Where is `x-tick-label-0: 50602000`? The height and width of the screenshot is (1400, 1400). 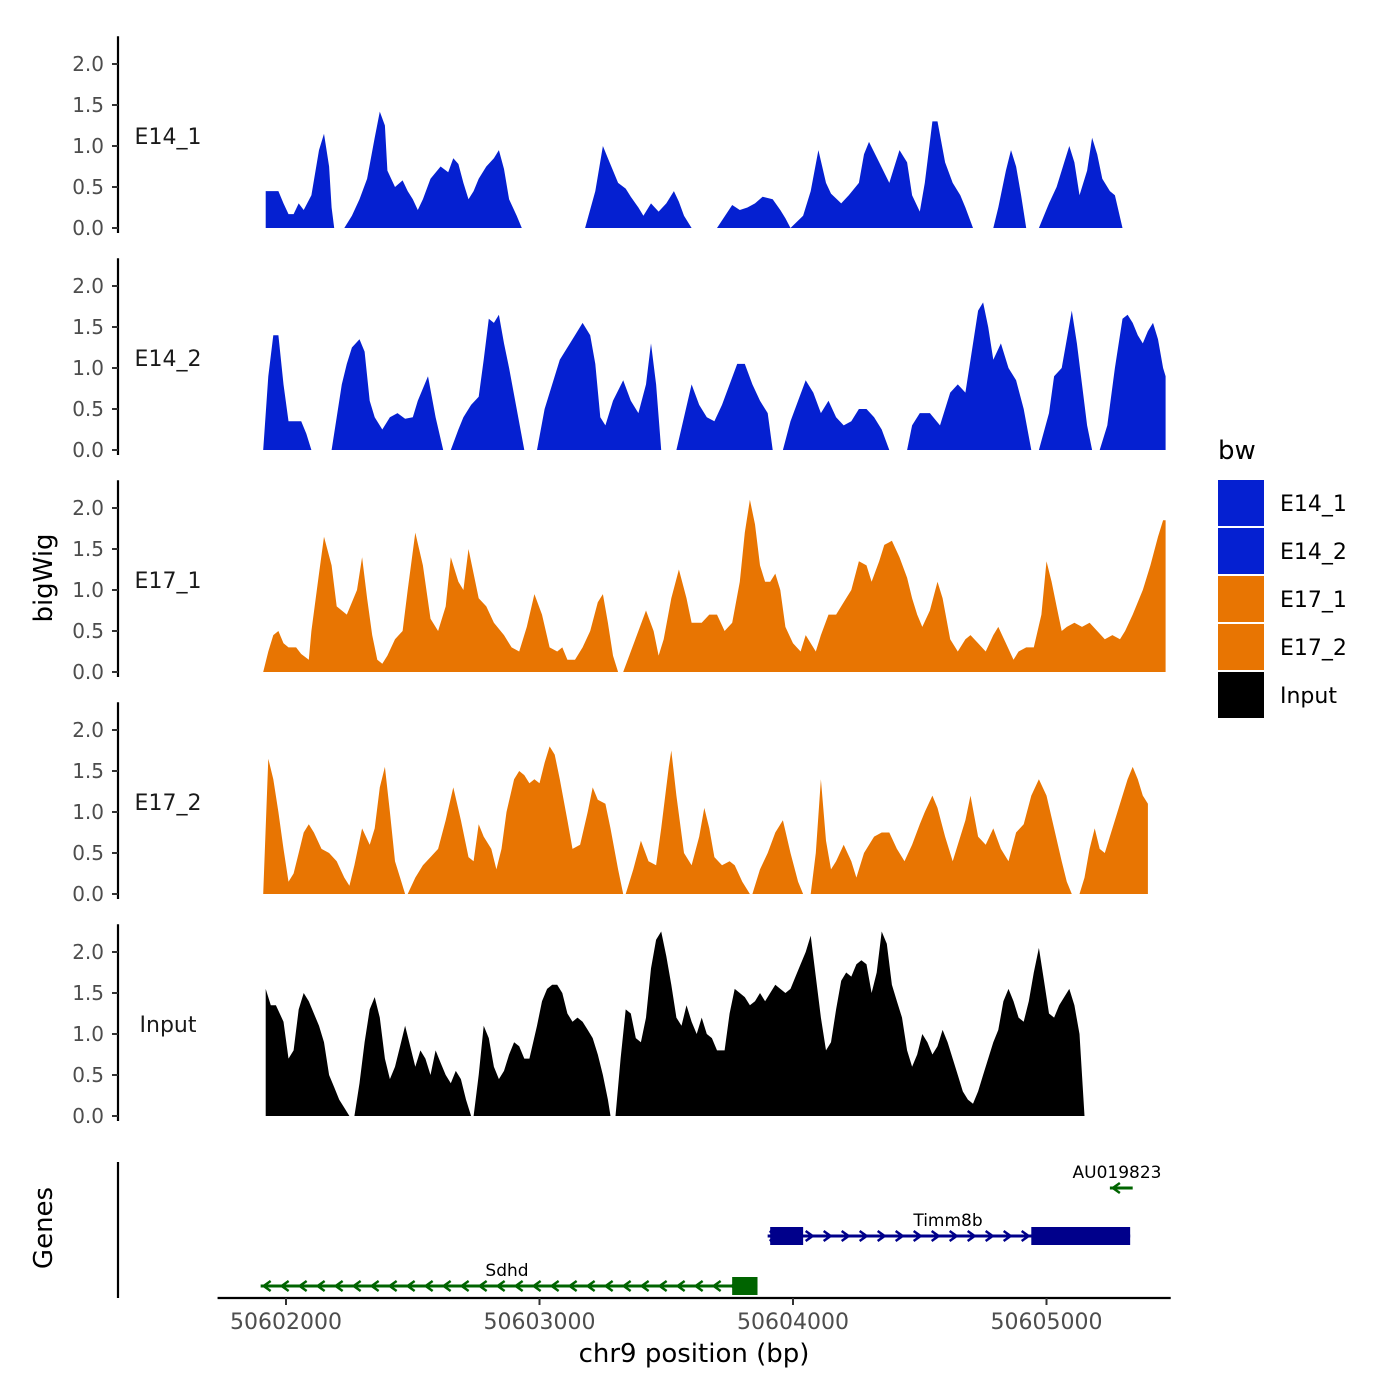
x-tick-label-0: 50602000 is located at coordinates (286, 1322).